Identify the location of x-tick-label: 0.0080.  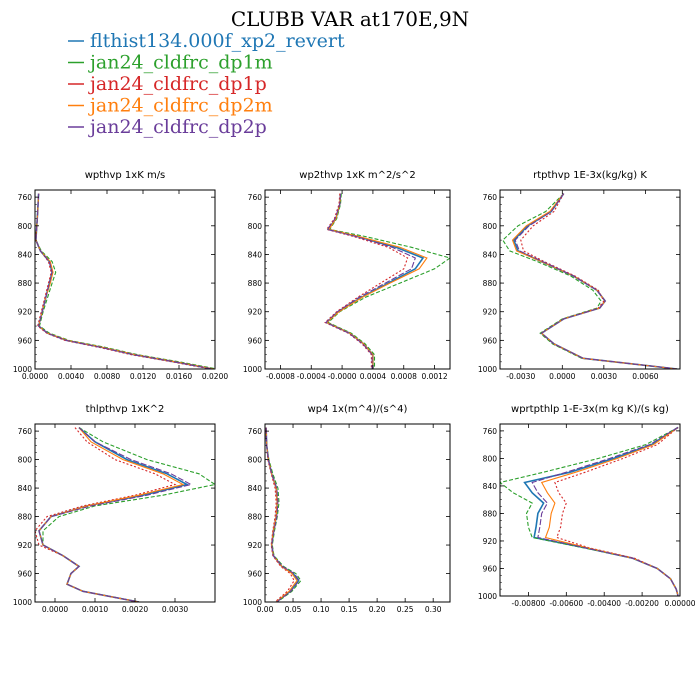
(107, 376).